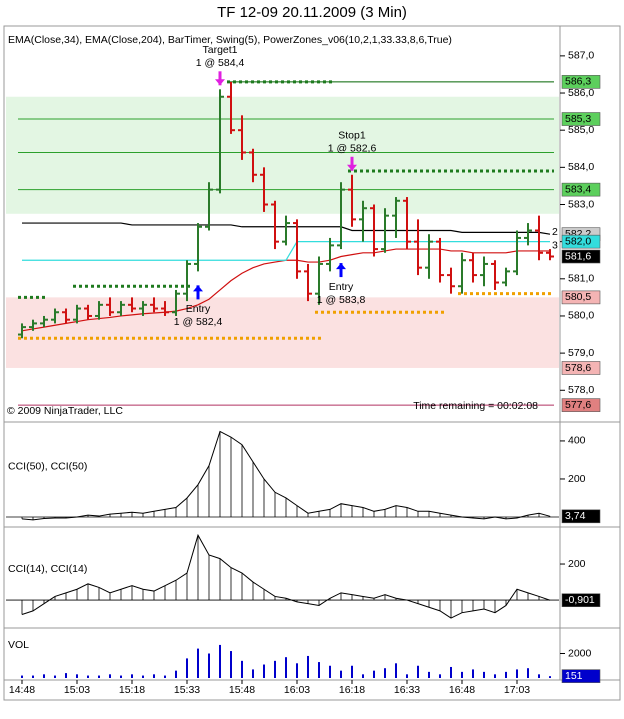 The height and width of the screenshot is (719, 624). I want to click on price-tag: 580,5, so click(578, 297).